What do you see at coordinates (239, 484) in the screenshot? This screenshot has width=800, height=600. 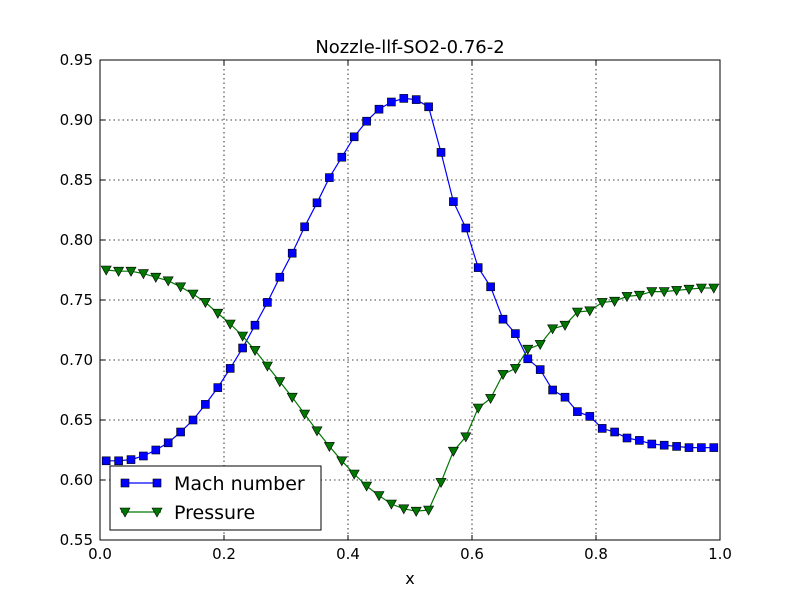 I see `legend-label-mach-number: Mach number` at bounding box center [239, 484].